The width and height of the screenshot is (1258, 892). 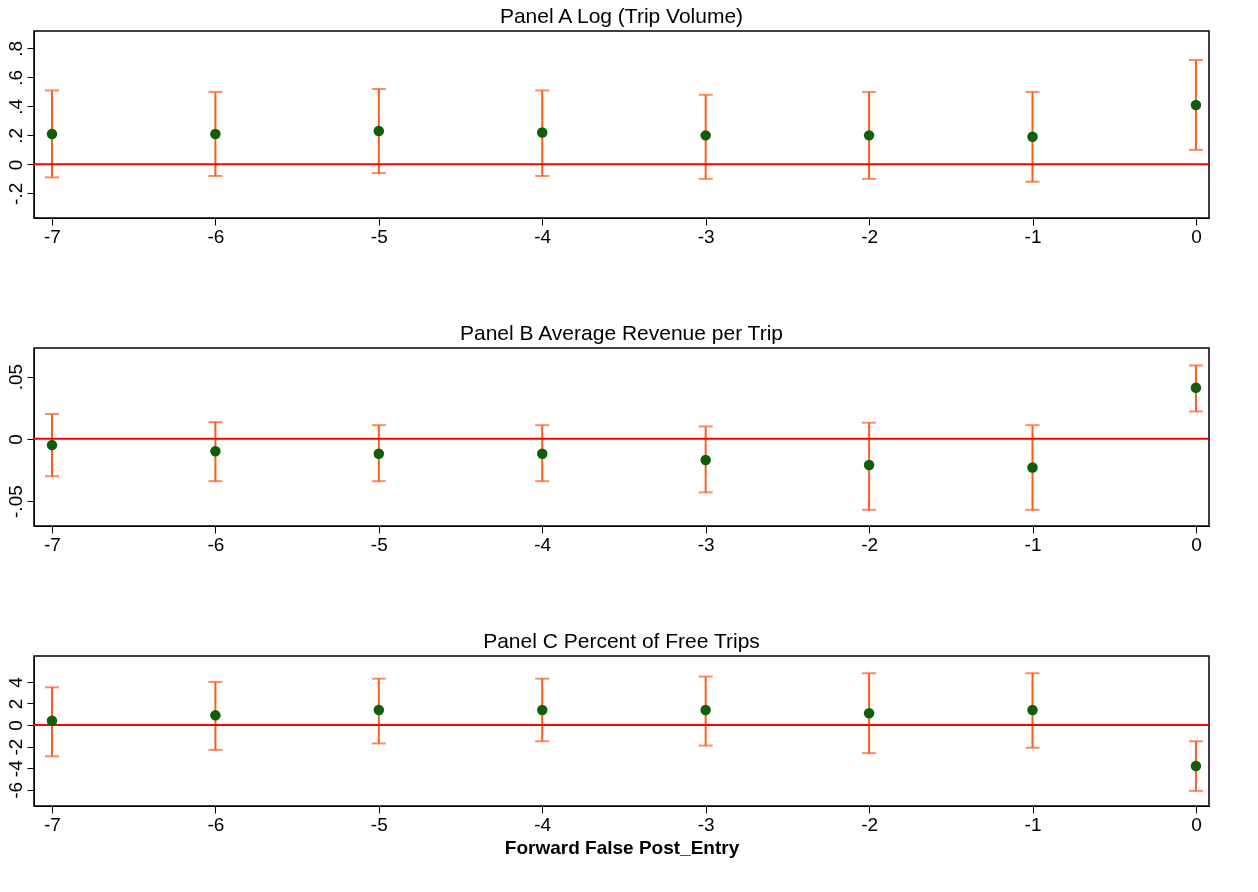 What do you see at coordinates (621, 640) in the screenshot?
I see `chart-title: Panel C Percent of Free Trips` at bounding box center [621, 640].